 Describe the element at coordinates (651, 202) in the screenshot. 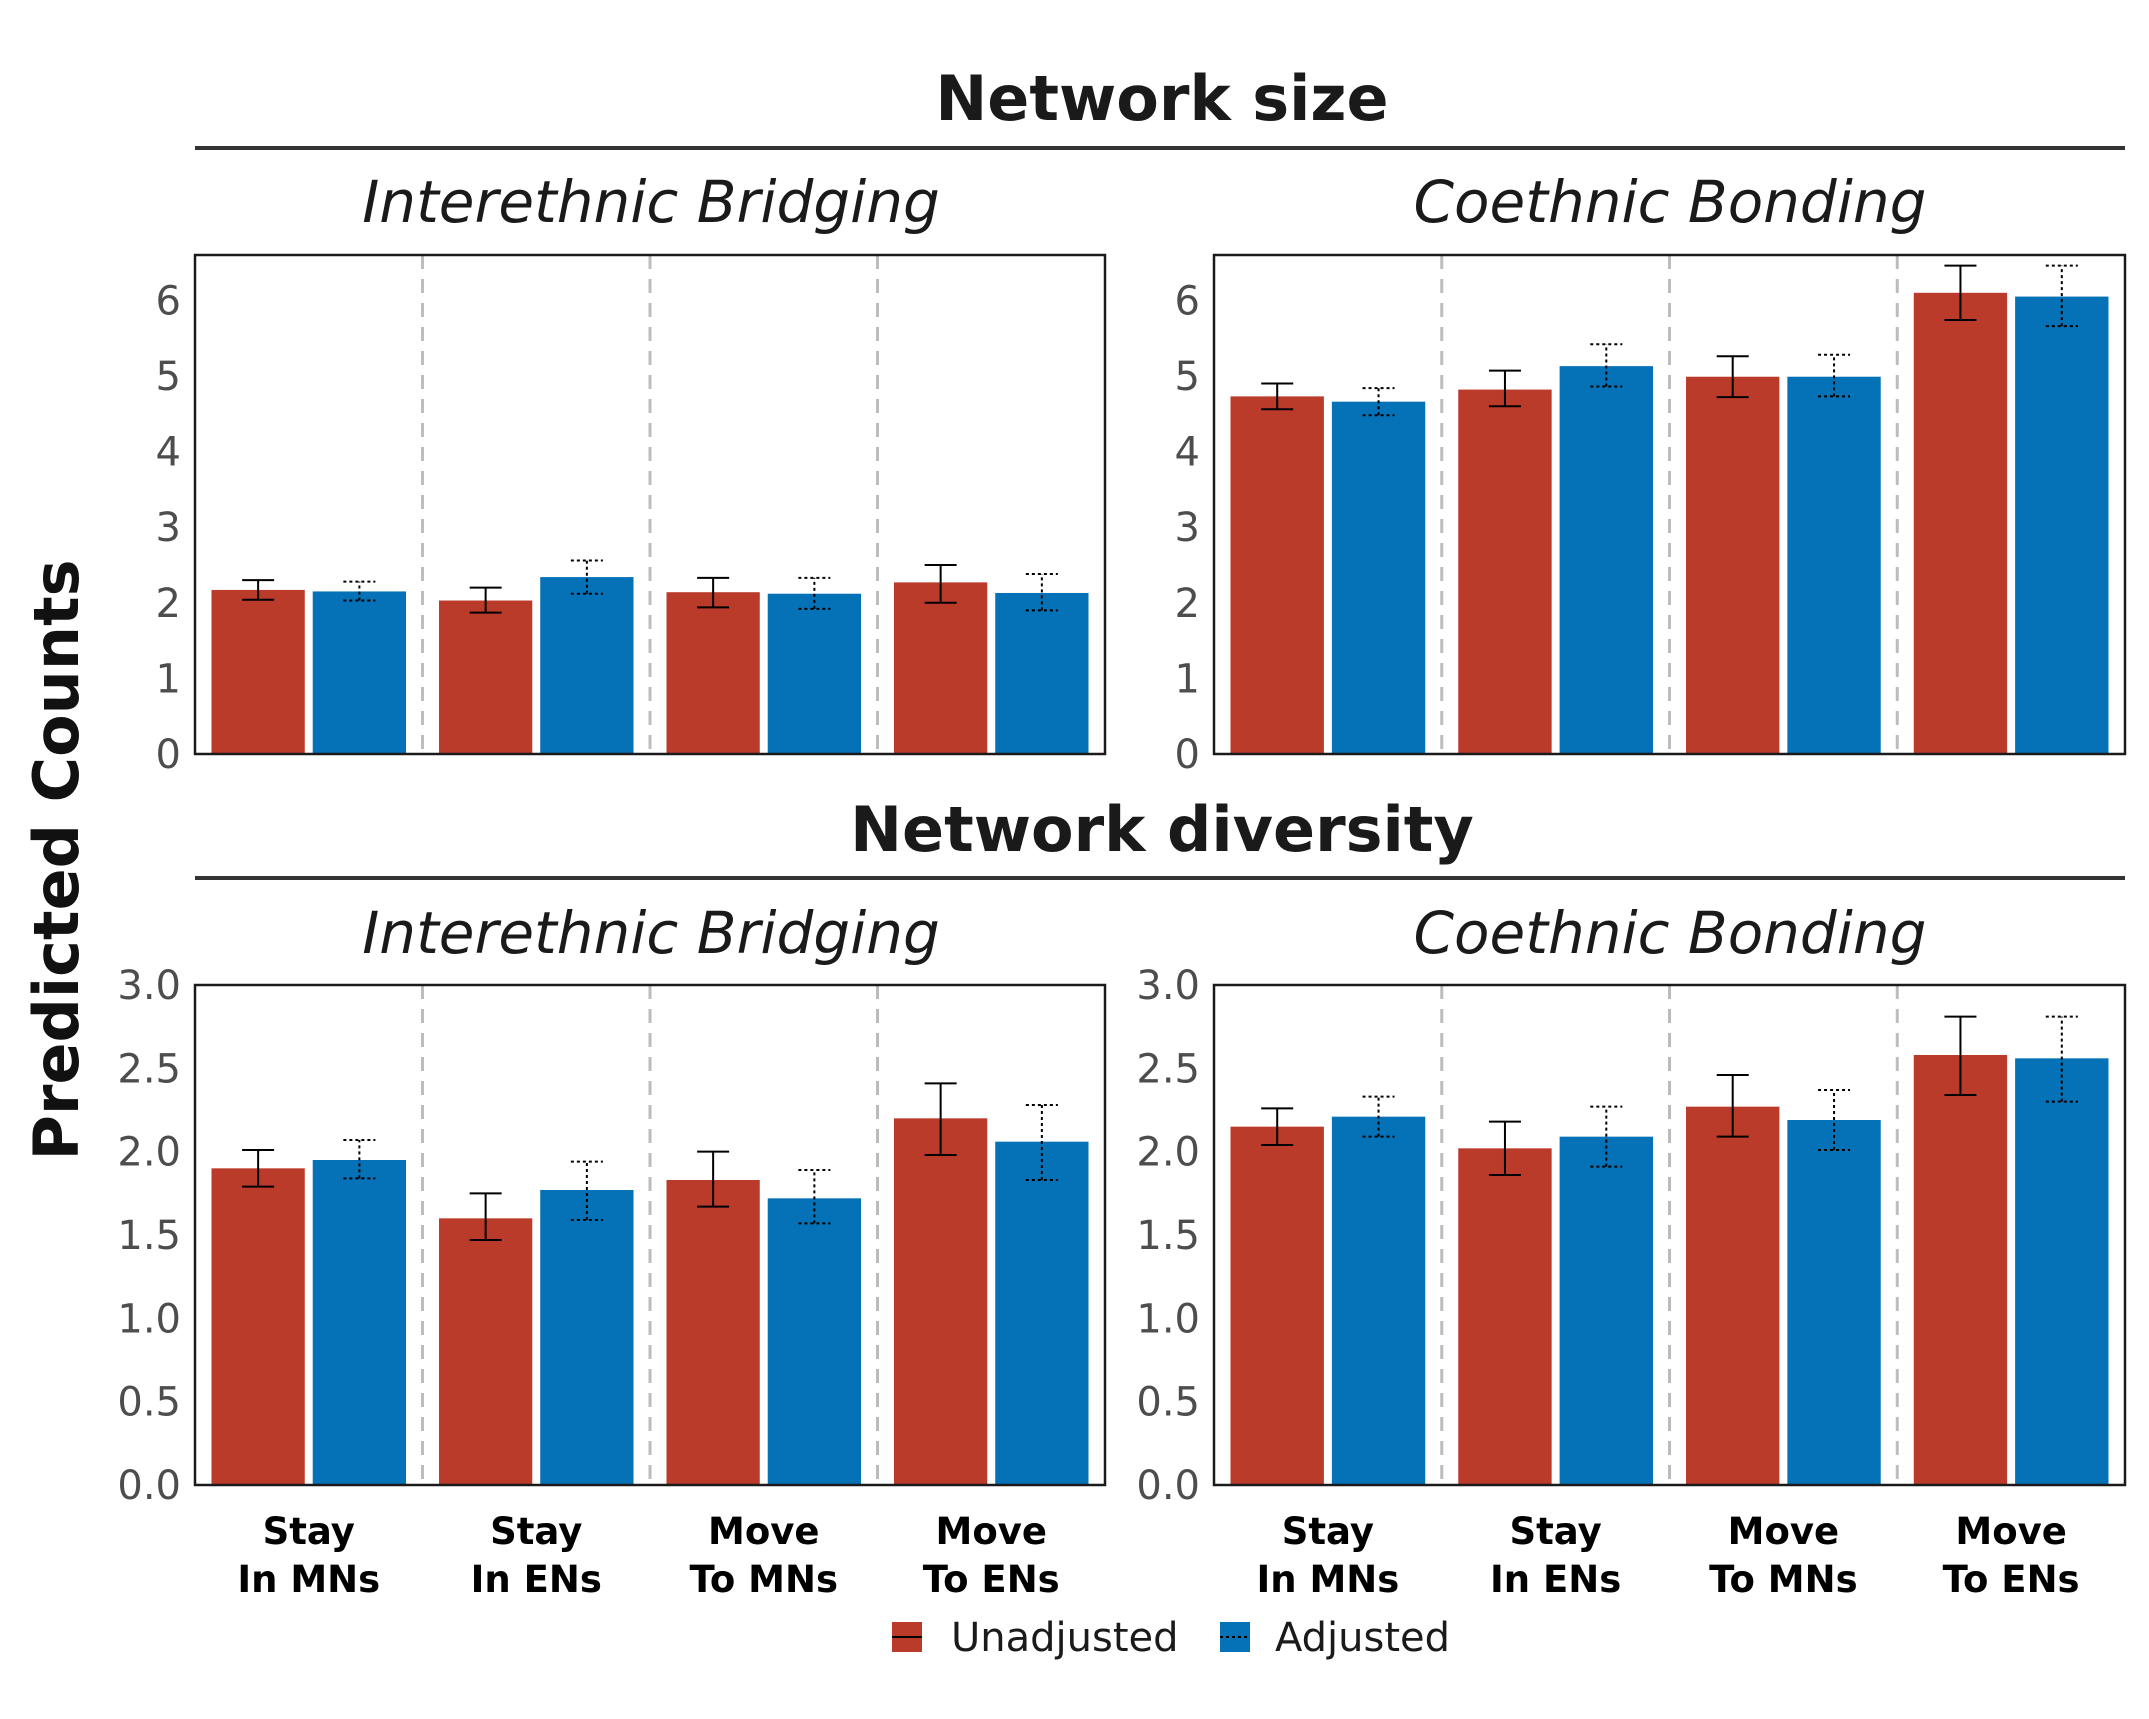

I see `panel-title-size-bridging: Interethnic Bridging` at that location.